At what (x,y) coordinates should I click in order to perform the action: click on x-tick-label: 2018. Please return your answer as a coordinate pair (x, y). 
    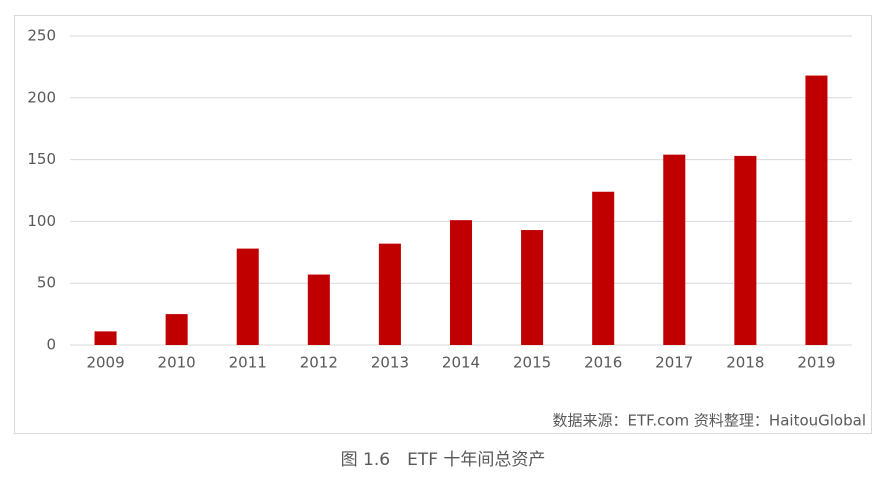
    Looking at the image, I should click on (745, 363).